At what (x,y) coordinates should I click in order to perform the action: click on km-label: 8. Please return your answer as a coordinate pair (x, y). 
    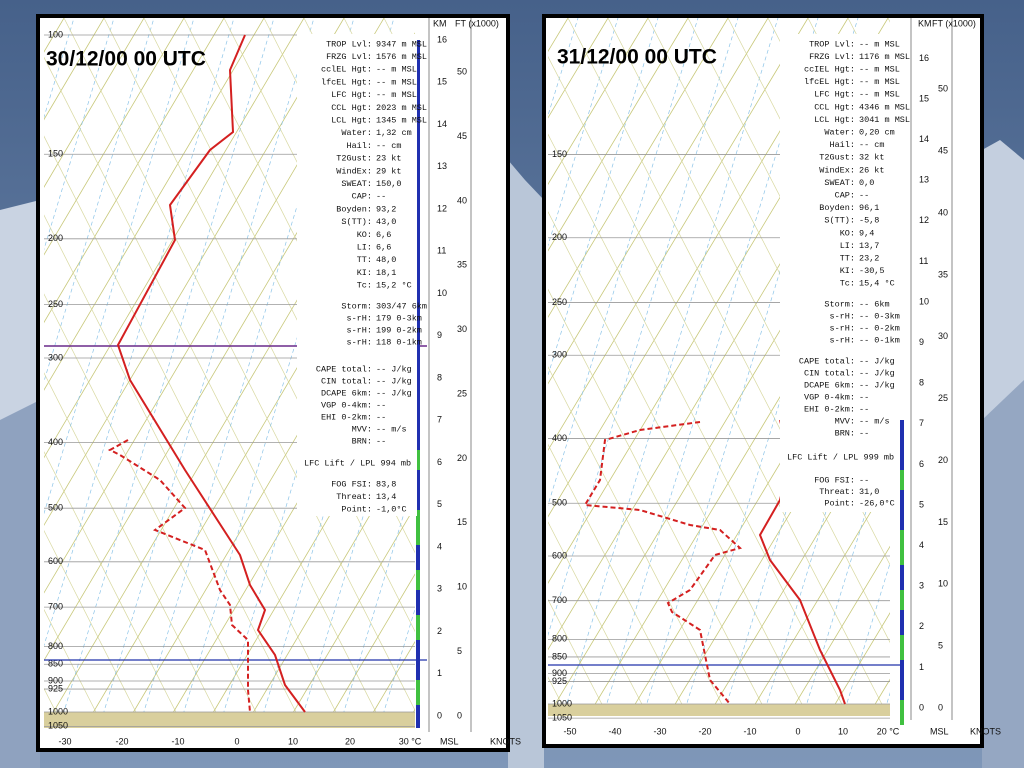
    Looking at the image, I should click on (921, 383).